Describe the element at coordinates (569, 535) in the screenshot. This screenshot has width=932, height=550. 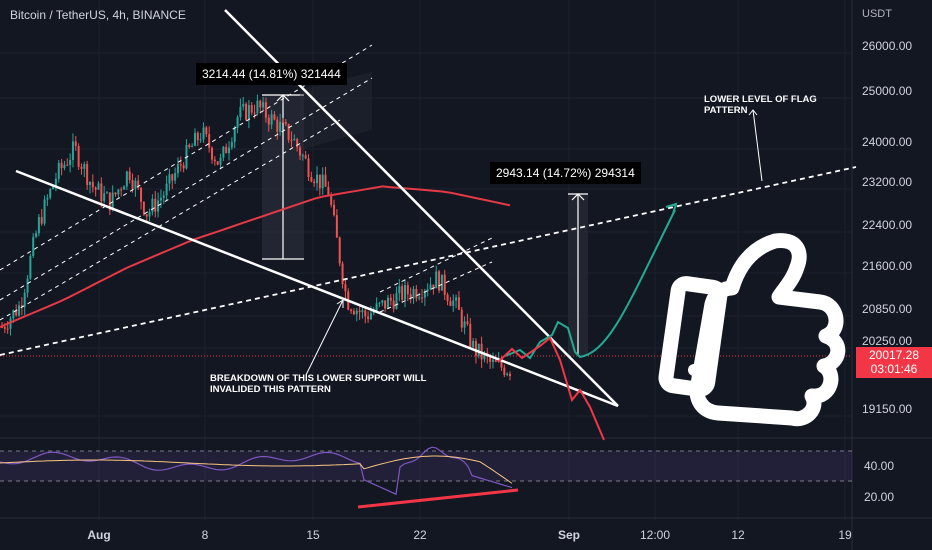
I see `time-tick: Sep` at that location.